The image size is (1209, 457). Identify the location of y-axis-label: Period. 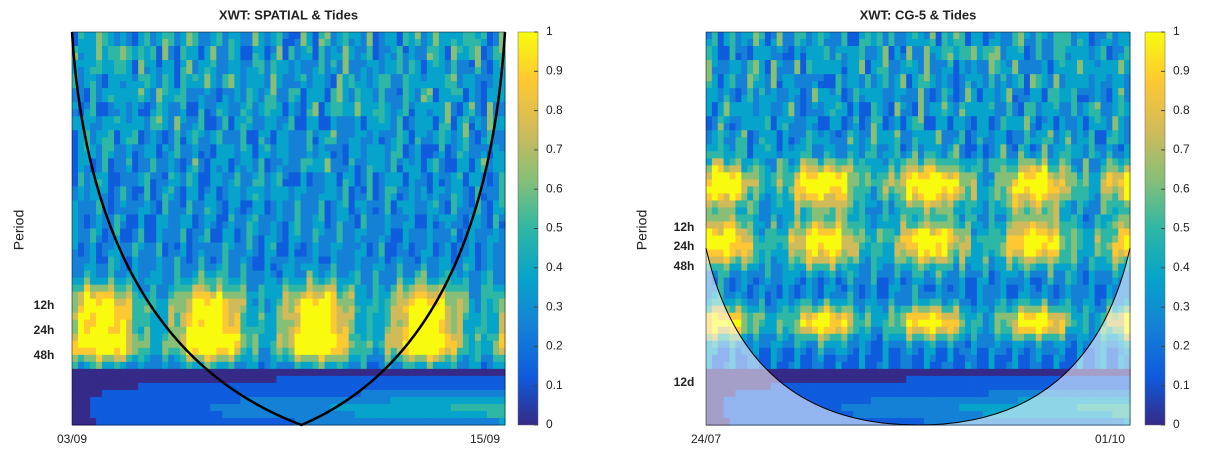
(19, 230).